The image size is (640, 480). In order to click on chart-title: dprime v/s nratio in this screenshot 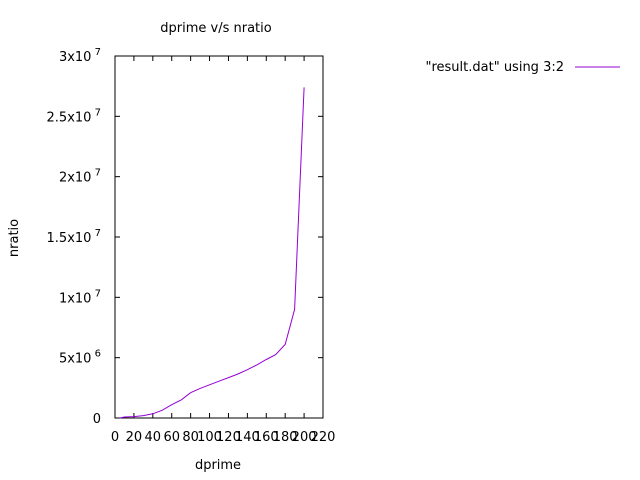, I will do `click(215, 28)`.